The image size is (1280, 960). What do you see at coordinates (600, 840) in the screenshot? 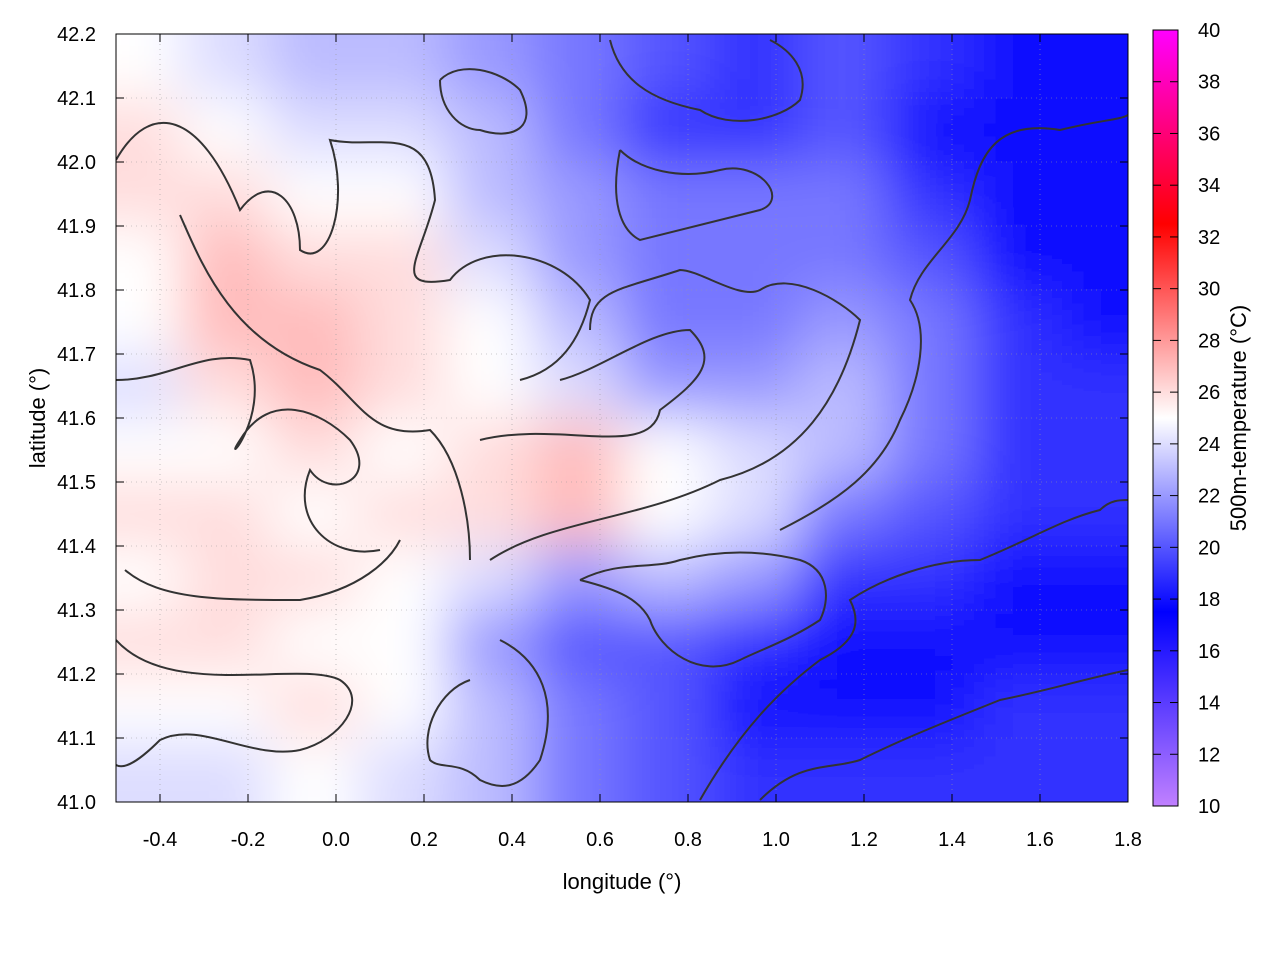
I see `x-tick-label: 0.6` at bounding box center [600, 840].